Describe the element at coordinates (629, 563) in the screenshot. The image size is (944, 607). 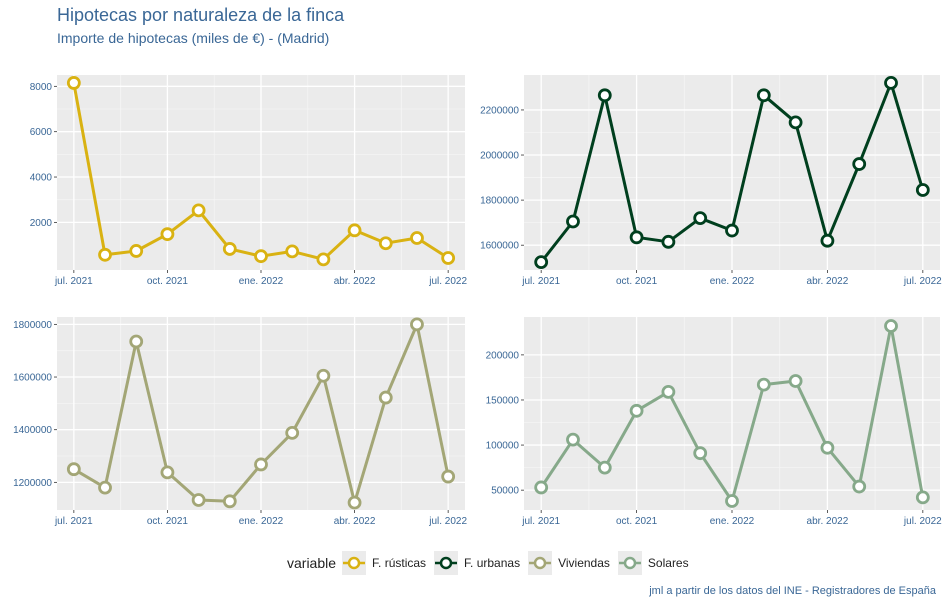
I see `legend-key-solares` at that location.